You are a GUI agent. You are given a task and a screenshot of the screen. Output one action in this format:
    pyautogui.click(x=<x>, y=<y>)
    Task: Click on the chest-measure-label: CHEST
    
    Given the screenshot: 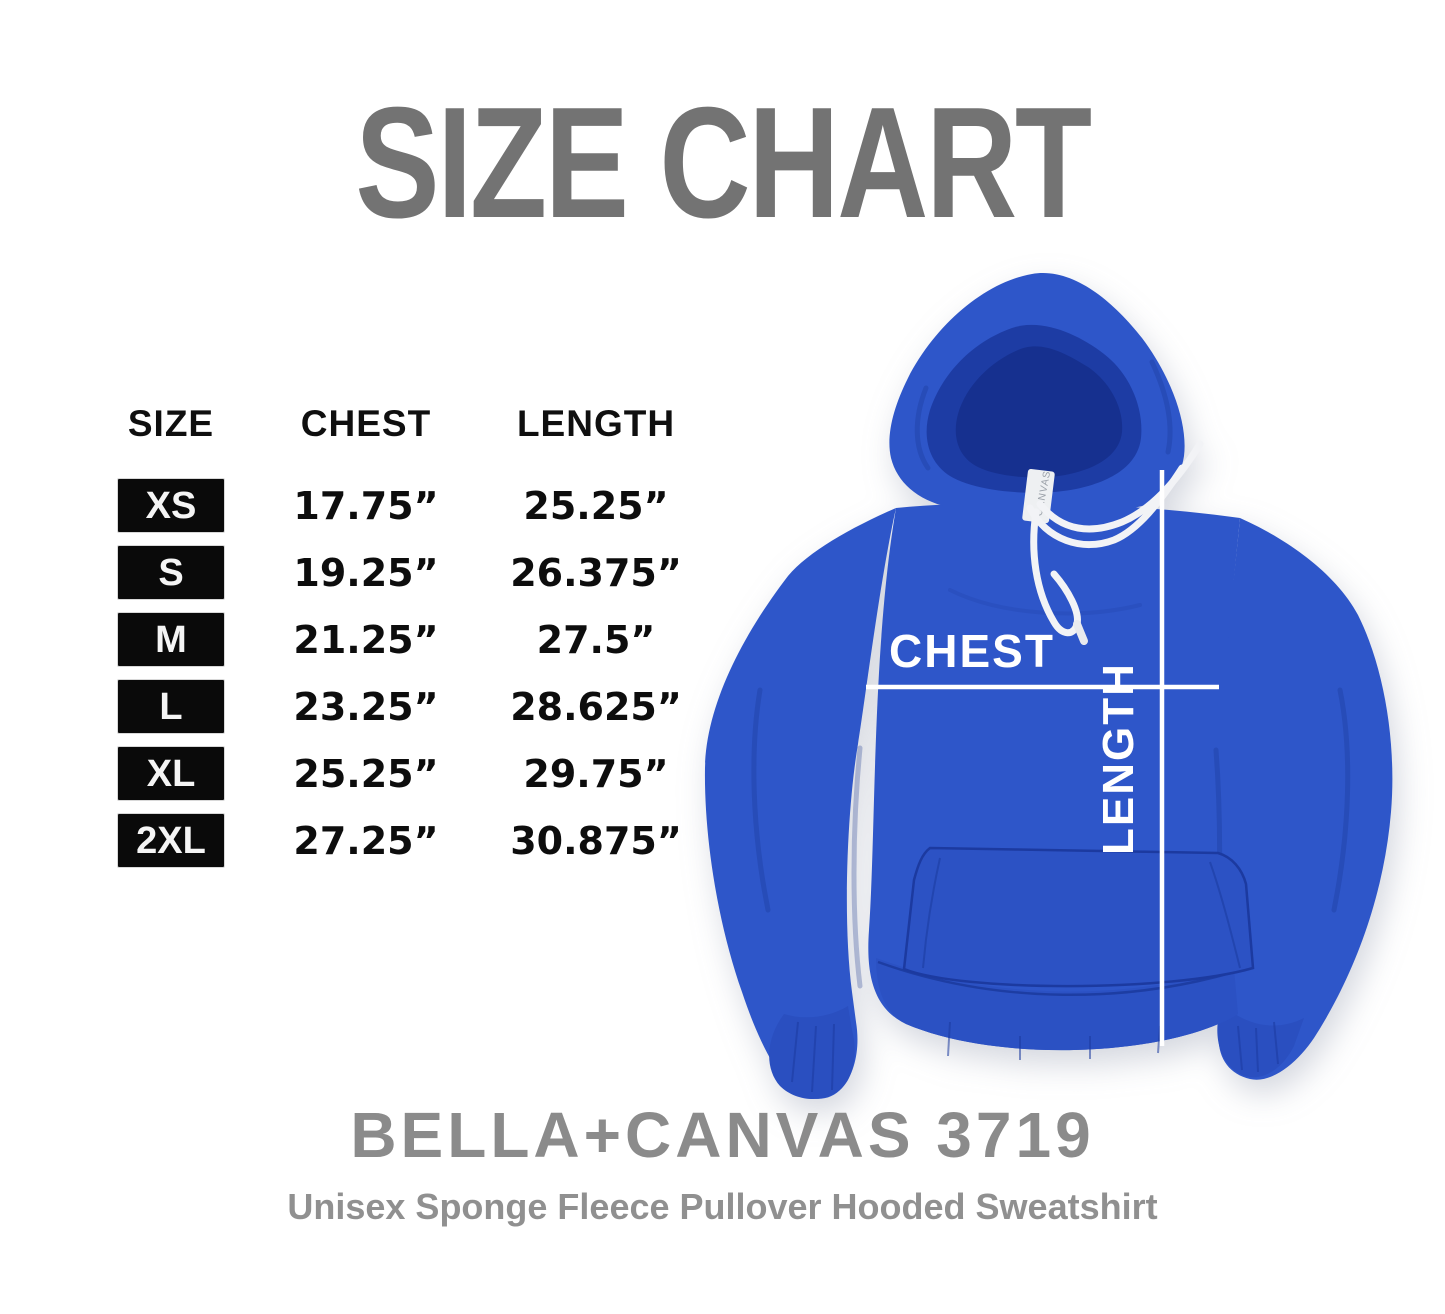 What is the action you would take?
    pyautogui.click(x=972, y=651)
    